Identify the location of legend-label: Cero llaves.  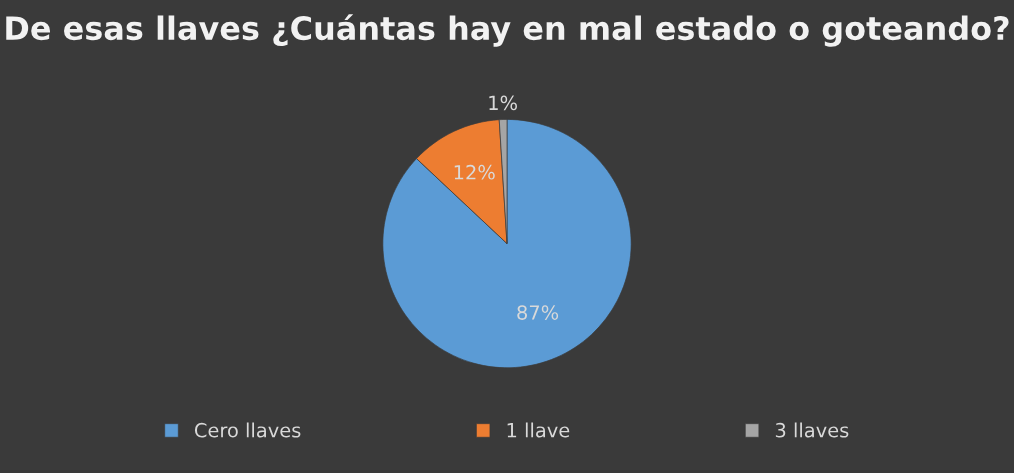
(247, 430).